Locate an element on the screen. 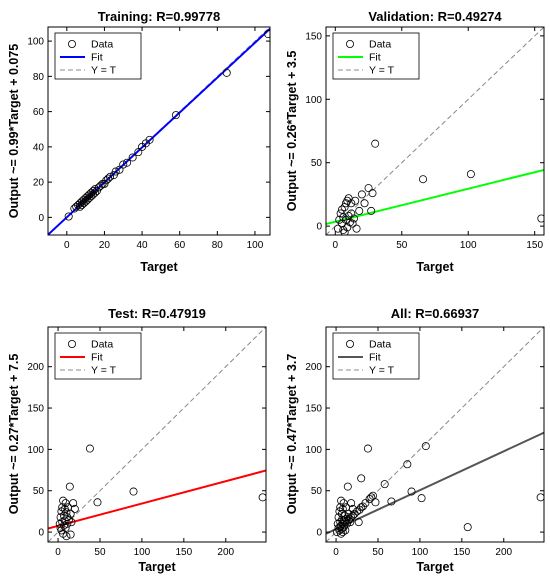  y-tick-label: 80 is located at coordinates (39, 77).